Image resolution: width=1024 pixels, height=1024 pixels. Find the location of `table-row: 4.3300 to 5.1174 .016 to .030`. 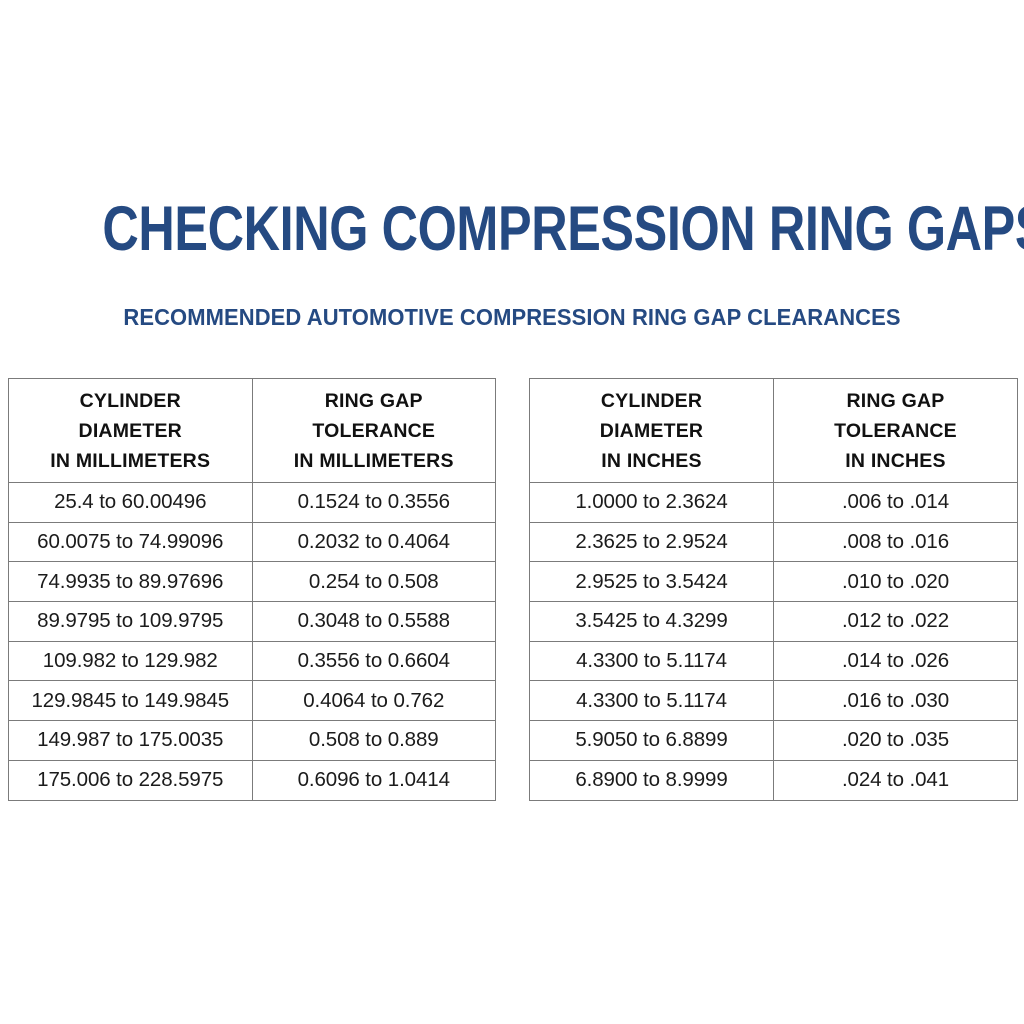

table-row: 4.3300 to 5.1174 .016 to .030 is located at coordinates (773, 701).